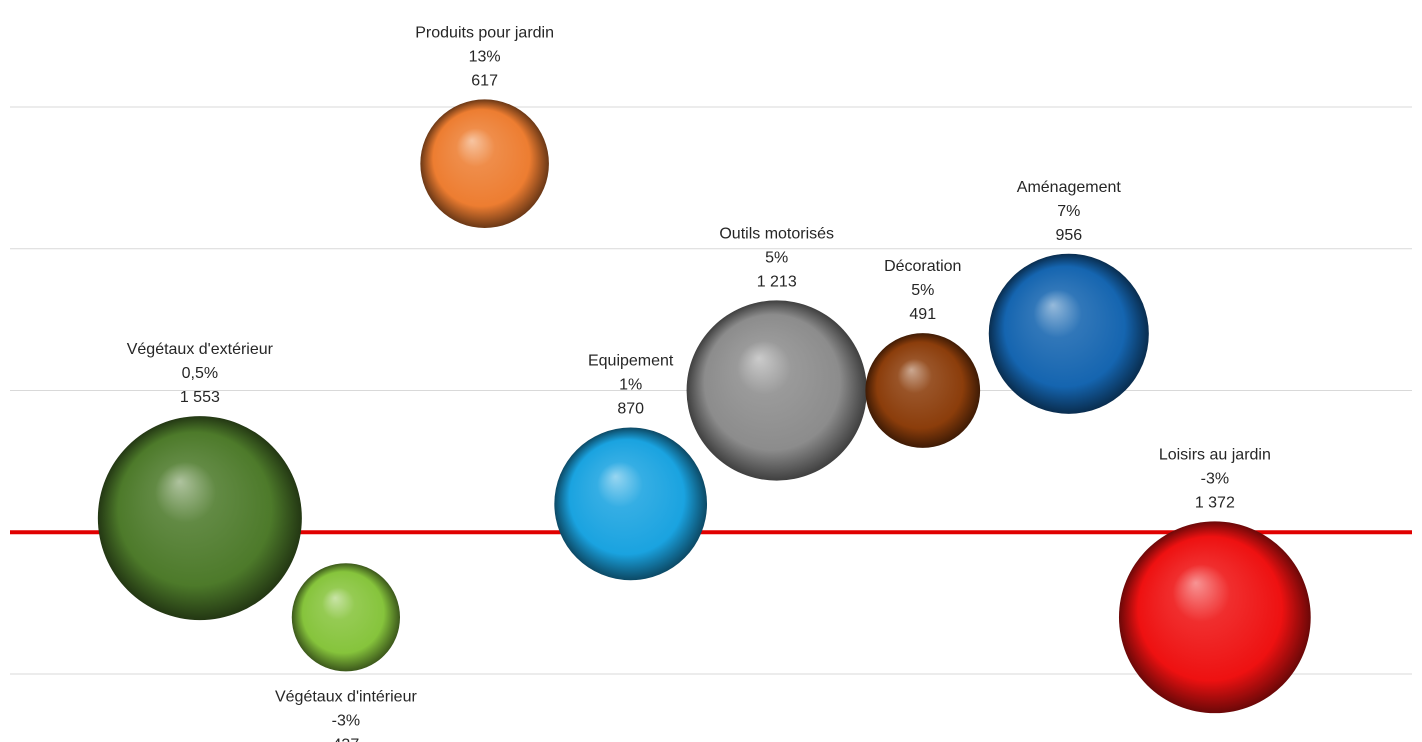 The height and width of the screenshot is (742, 1422). I want to click on bubble-label-value: 870, so click(630, 409).